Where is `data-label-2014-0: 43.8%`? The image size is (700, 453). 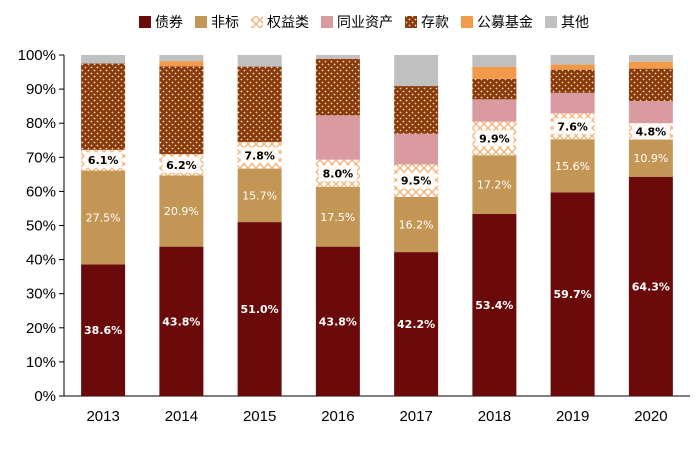
data-label-2014-0: 43.8% is located at coordinates (181, 321).